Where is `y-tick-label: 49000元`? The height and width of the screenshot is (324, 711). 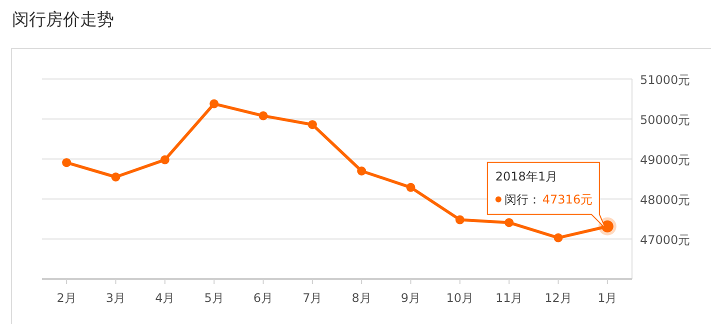 y-tick-label: 49000元 is located at coordinates (665, 160).